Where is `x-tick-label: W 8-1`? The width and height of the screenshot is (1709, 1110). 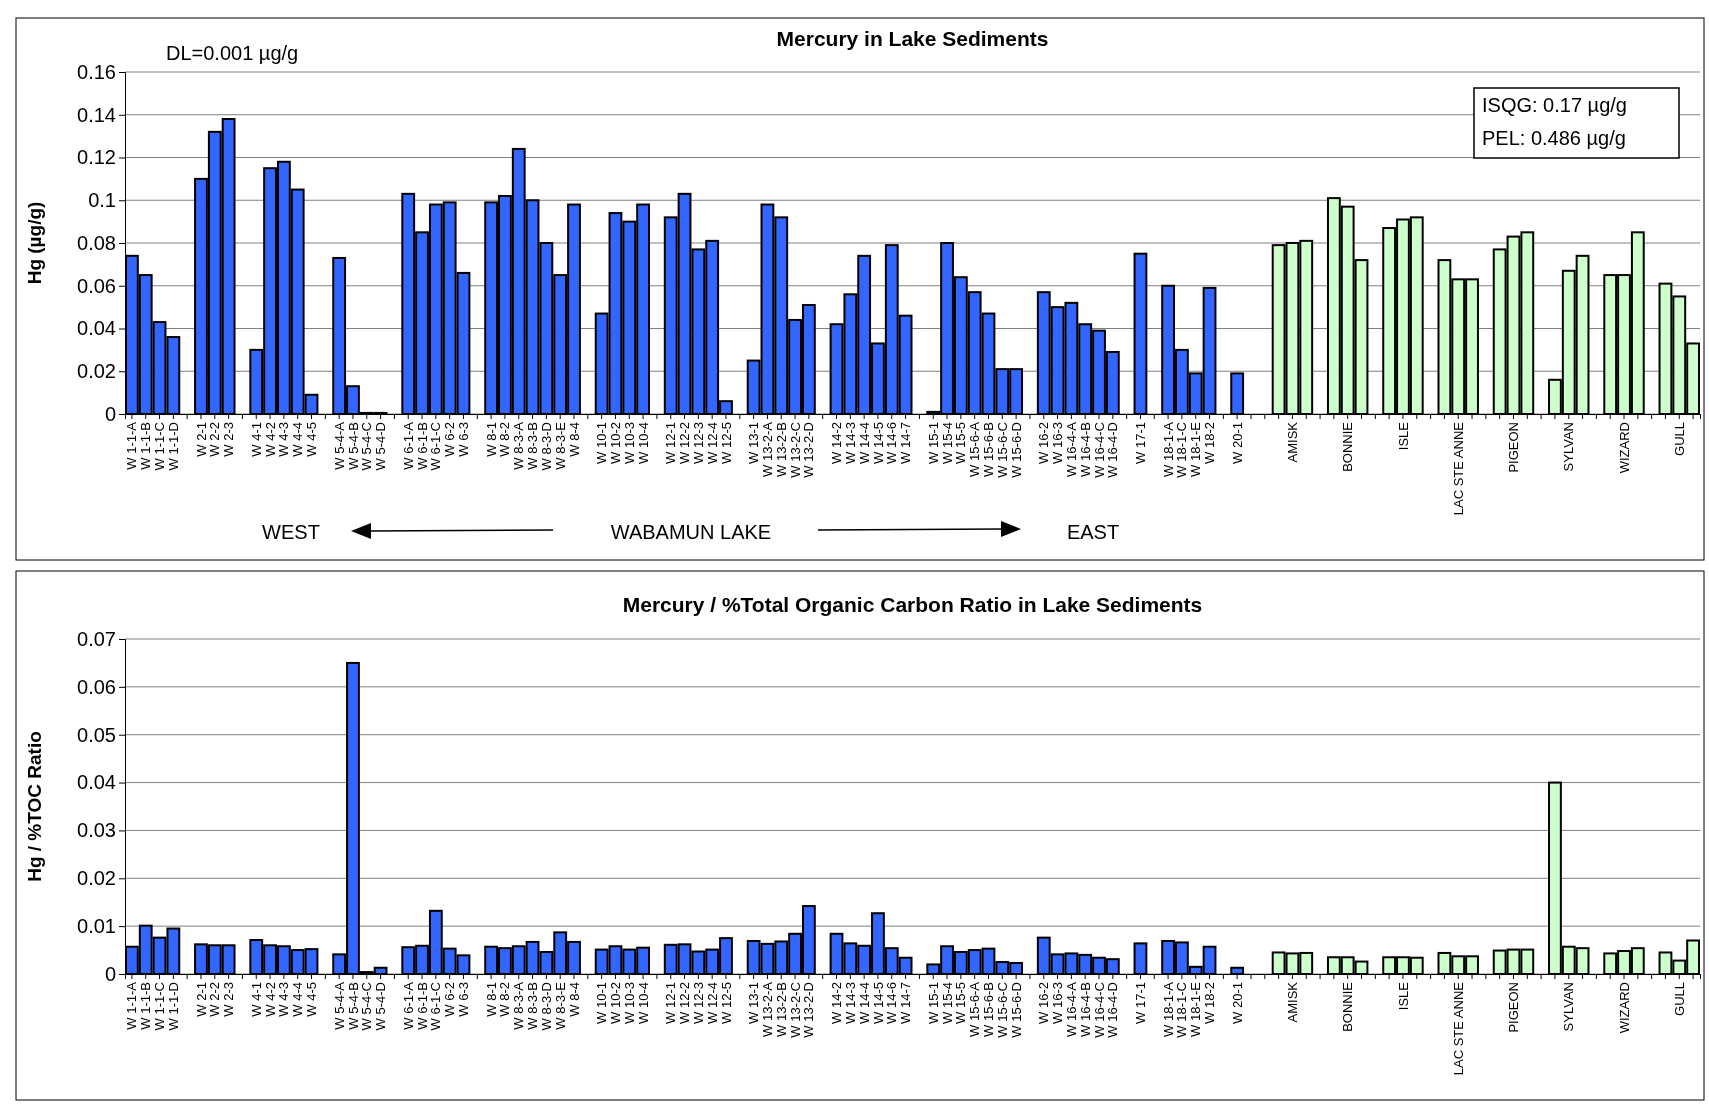 x-tick-label: W 8-1 is located at coordinates (491, 439).